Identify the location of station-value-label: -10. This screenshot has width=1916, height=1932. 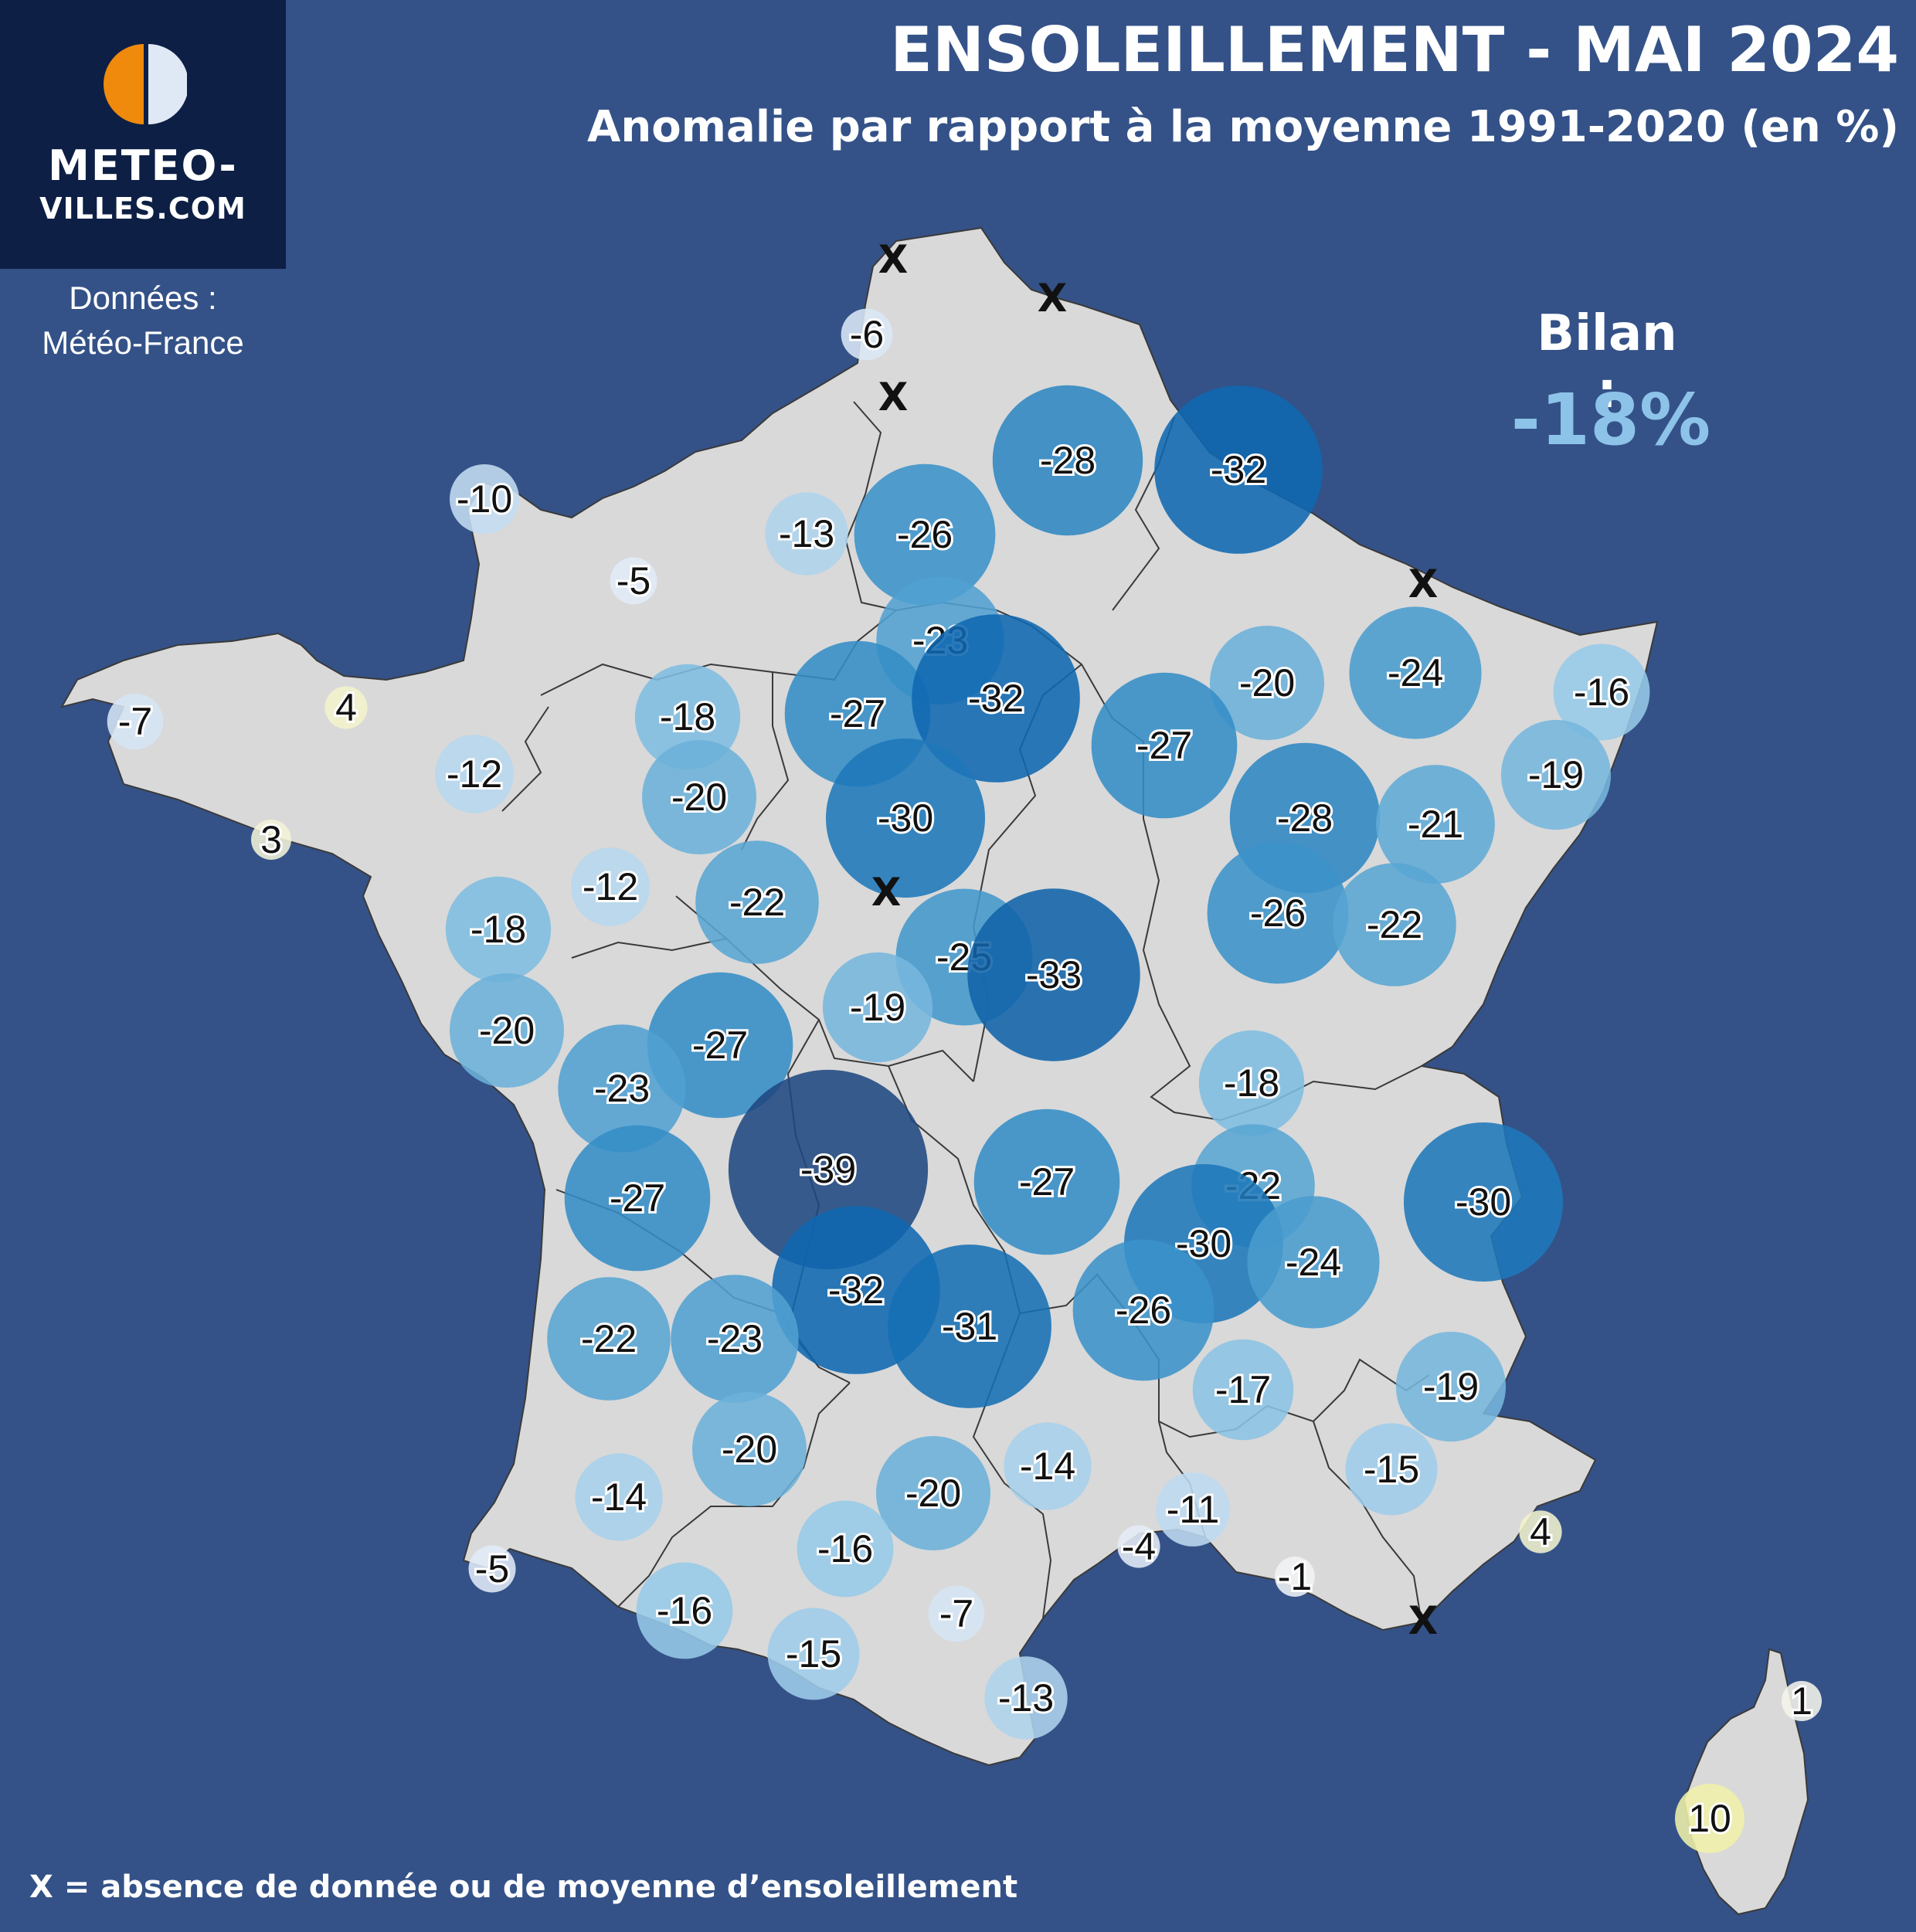
(484, 499).